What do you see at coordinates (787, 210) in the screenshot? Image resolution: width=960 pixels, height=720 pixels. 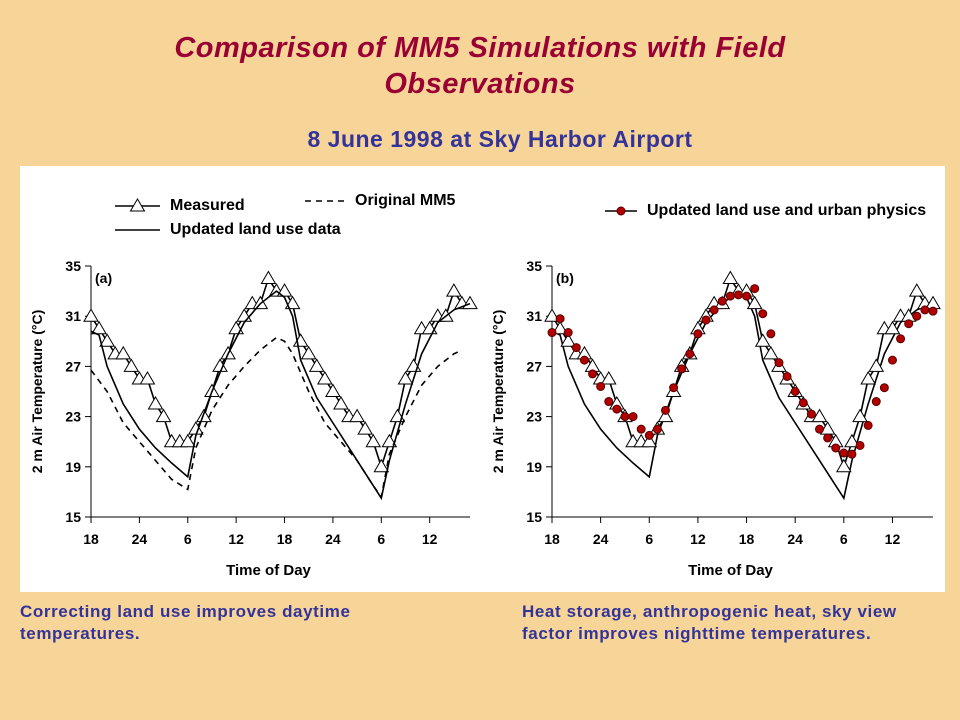 I see `legend-label: Updated land use and urban physics` at bounding box center [787, 210].